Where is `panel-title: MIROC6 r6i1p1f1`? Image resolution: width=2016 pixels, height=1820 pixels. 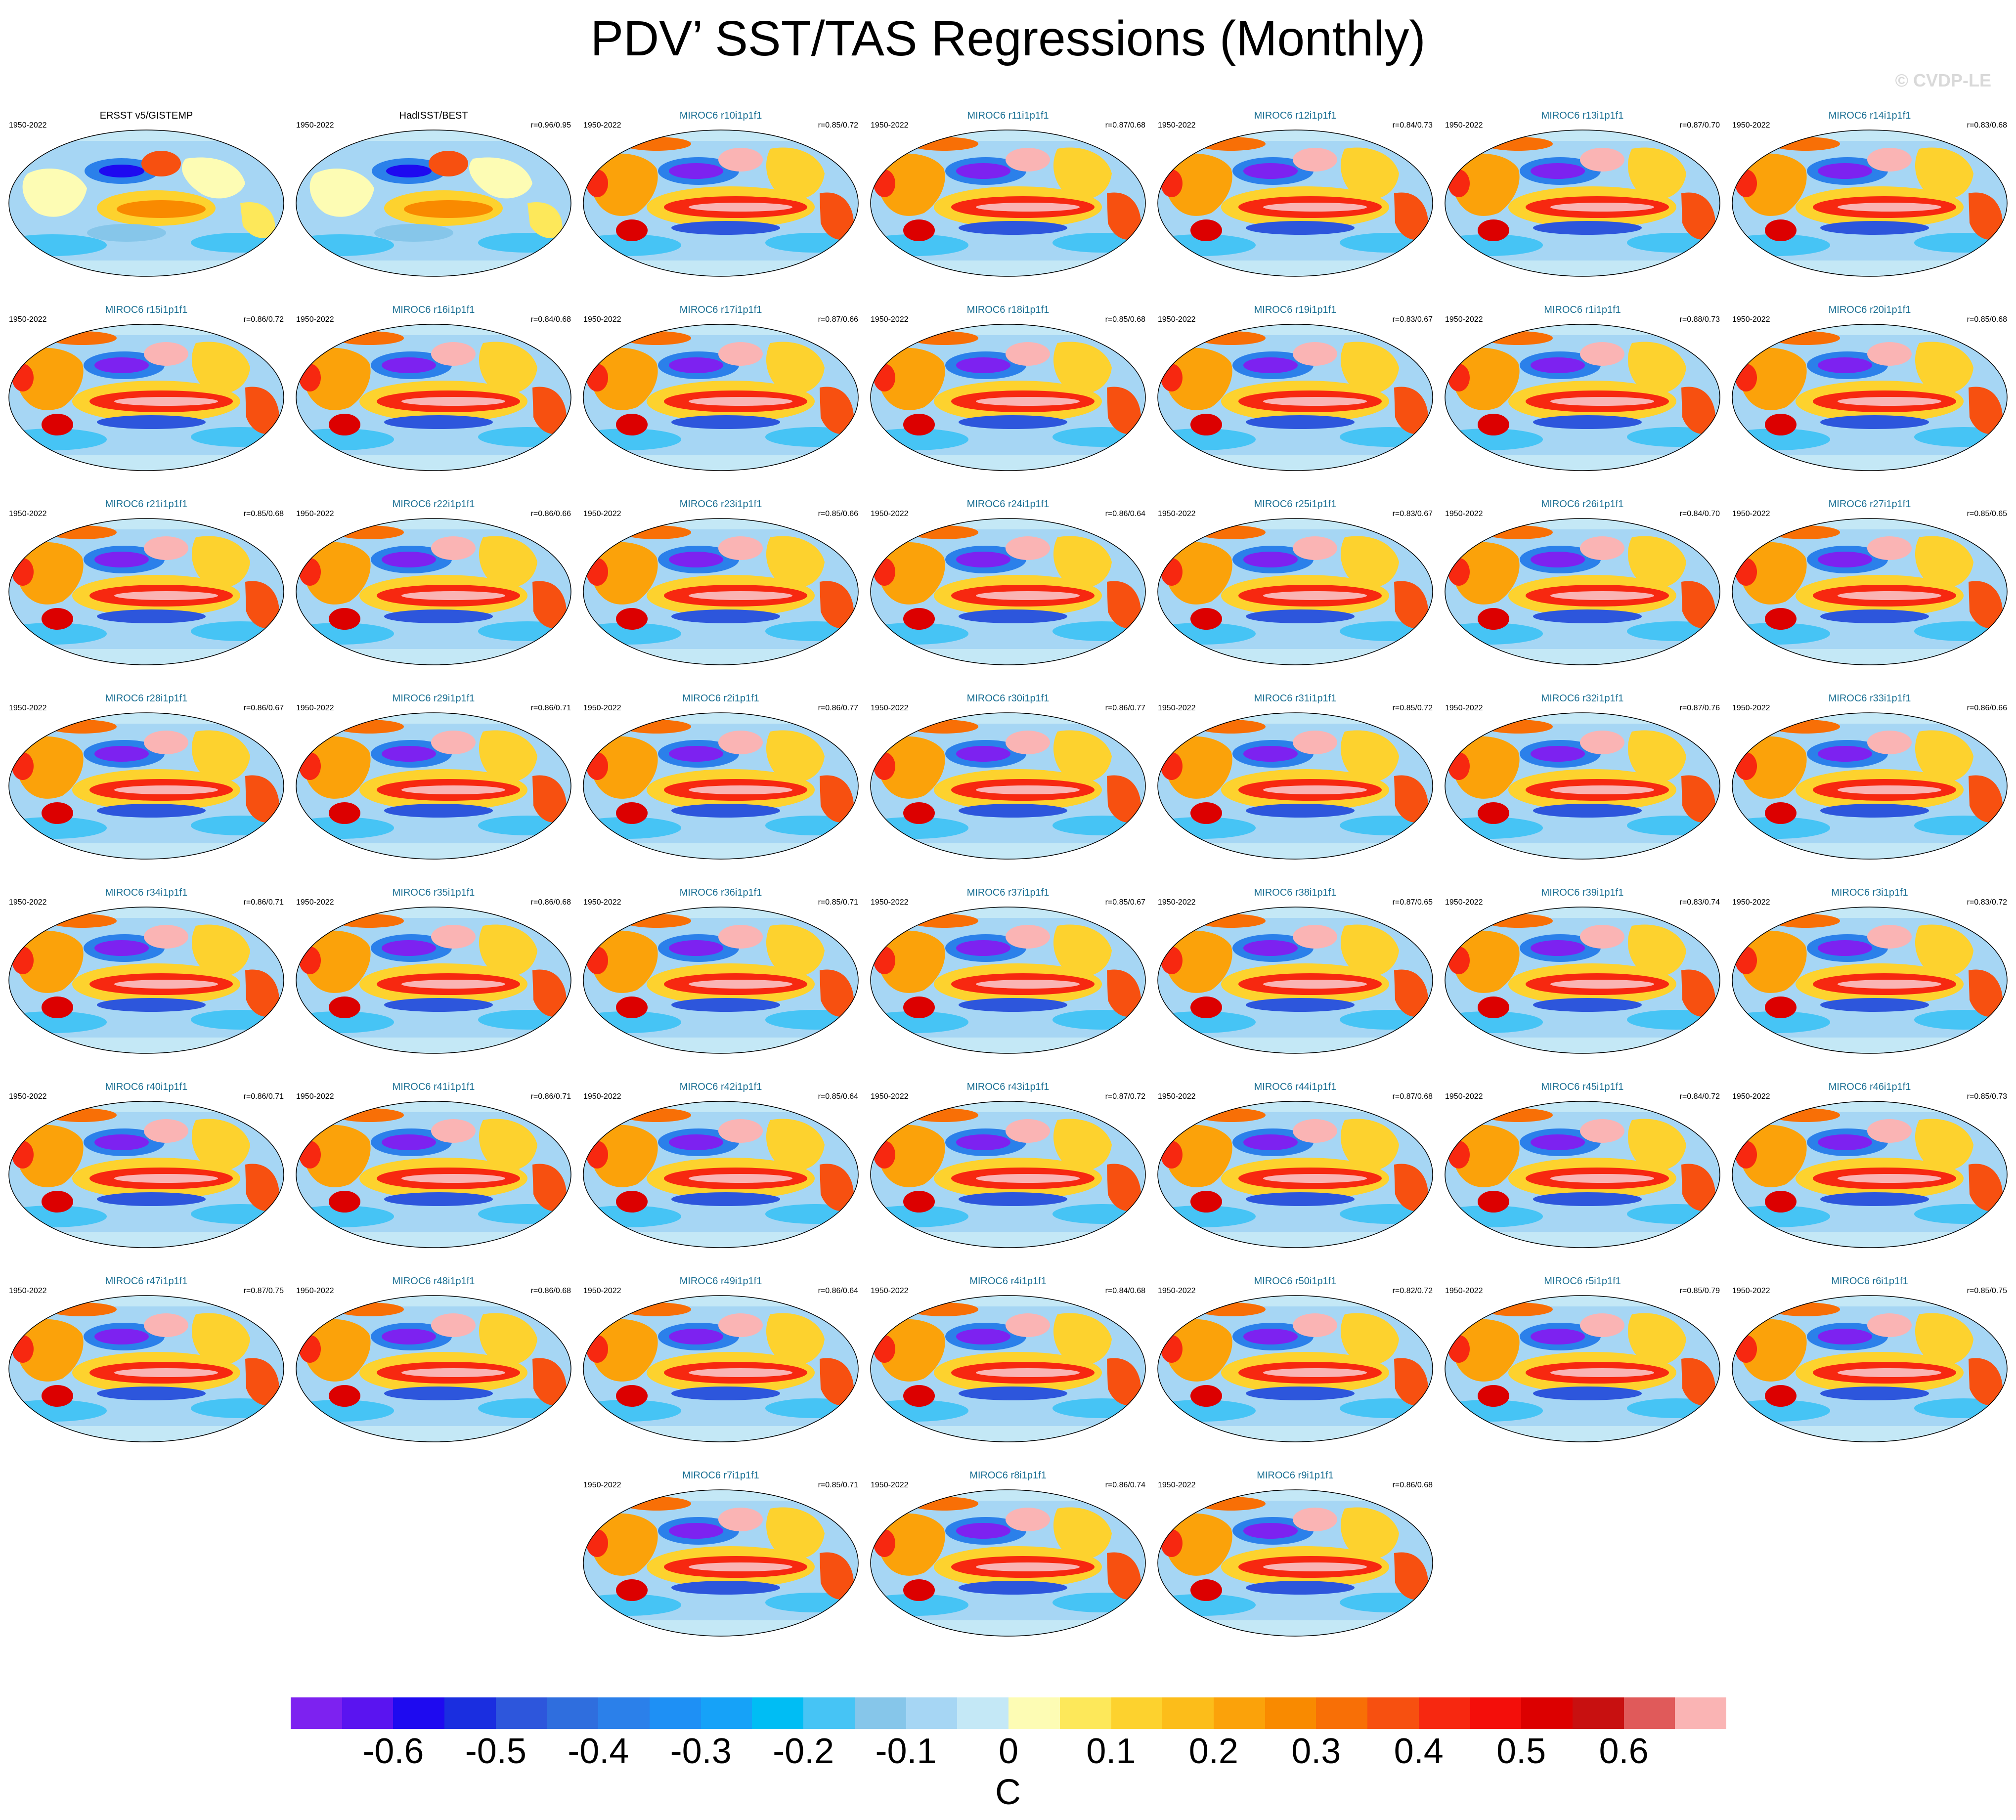 panel-title: MIROC6 r6i1p1f1 is located at coordinates (1870, 1281).